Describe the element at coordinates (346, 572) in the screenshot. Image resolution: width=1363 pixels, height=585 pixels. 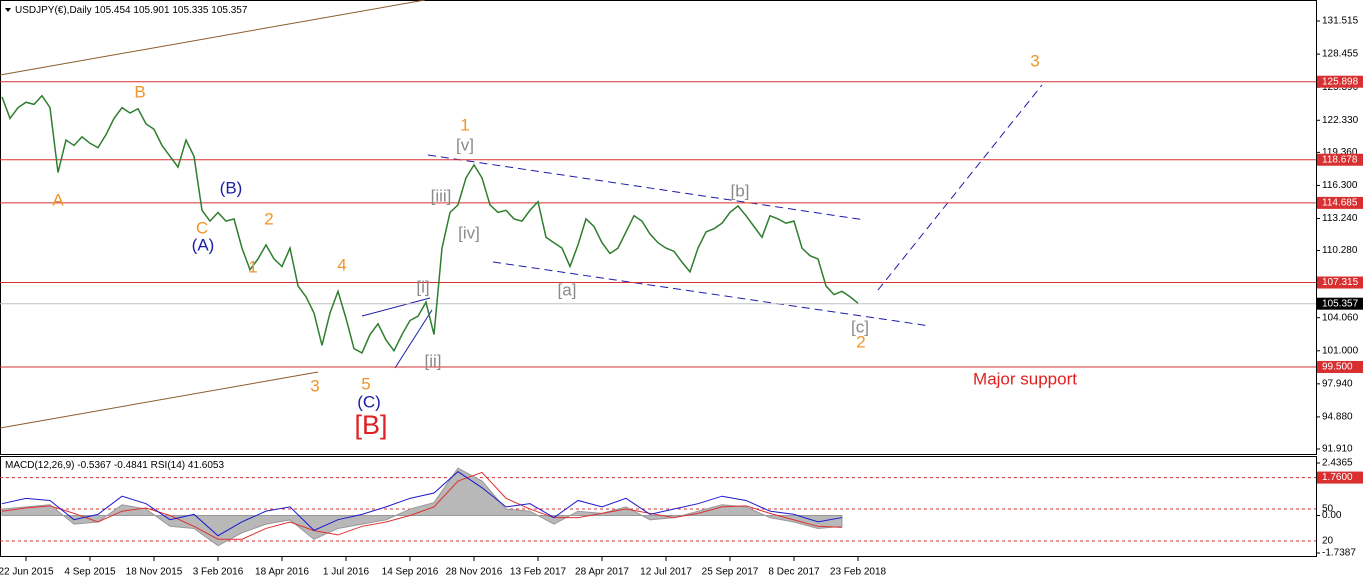
I see `x-tick-label: 1 Jul 2016` at that location.